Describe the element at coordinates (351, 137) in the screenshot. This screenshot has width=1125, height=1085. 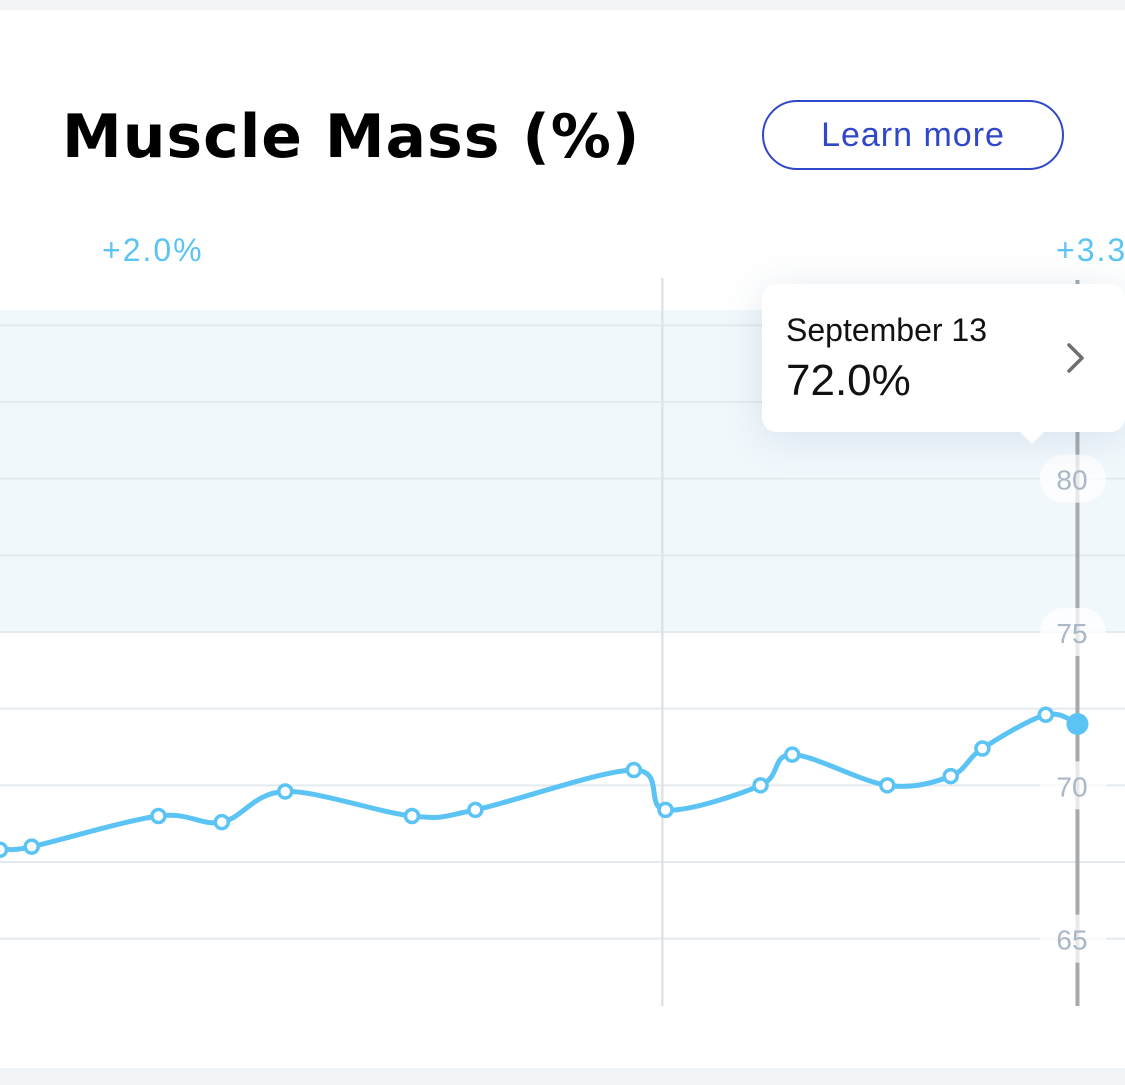
I see `page-title: Muscle Mass (%)` at that location.